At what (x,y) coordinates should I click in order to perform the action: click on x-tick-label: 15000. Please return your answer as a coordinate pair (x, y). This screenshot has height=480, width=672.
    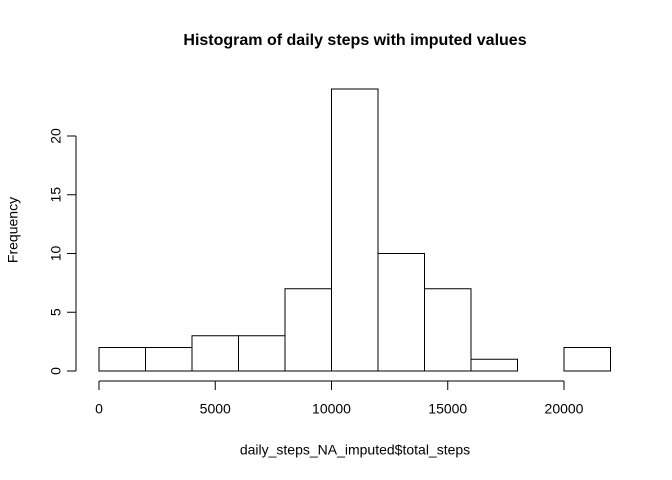
    Looking at the image, I should click on (447, 409).